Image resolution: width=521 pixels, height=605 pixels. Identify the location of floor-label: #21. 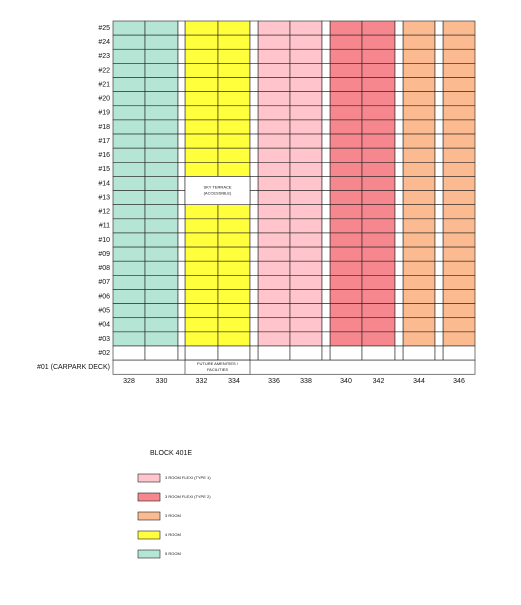
(104, 84).